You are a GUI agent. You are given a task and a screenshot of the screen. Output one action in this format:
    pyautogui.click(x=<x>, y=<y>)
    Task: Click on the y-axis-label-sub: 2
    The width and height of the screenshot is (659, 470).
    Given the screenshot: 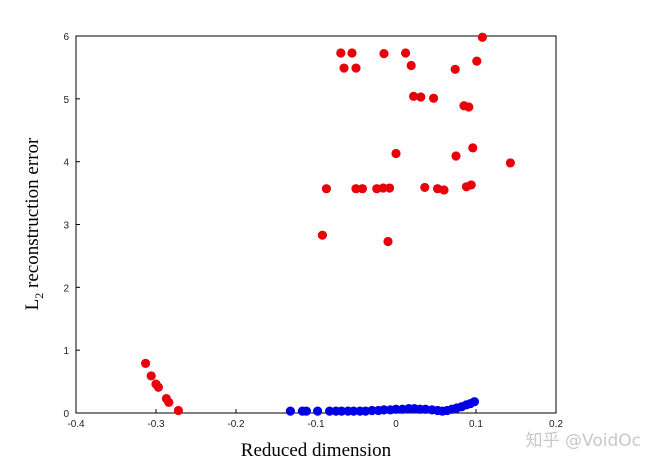 What is the action you would take?
    pyautogui.click(x=39, y=296)
    